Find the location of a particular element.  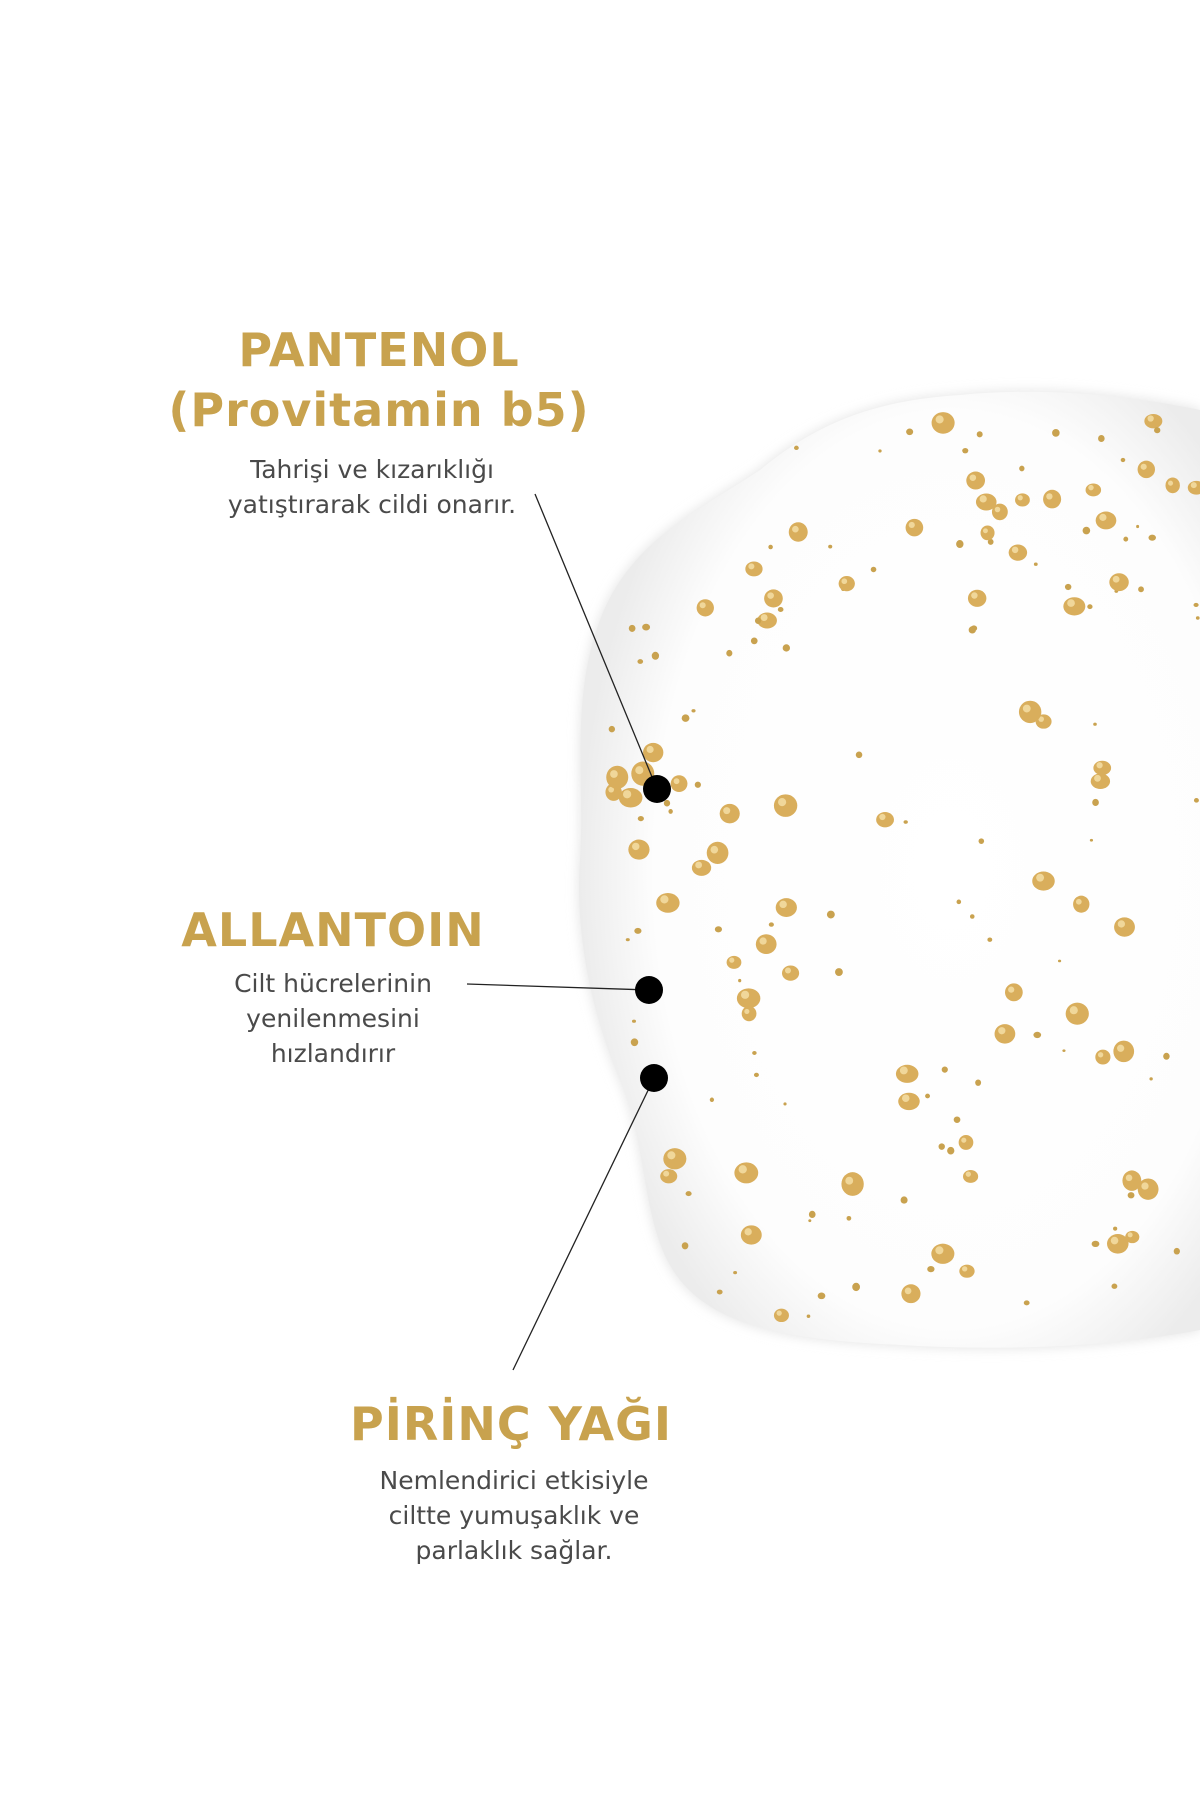

desc-line: yatıştırarak cildi onarır. is located at coordinates (372, 504).